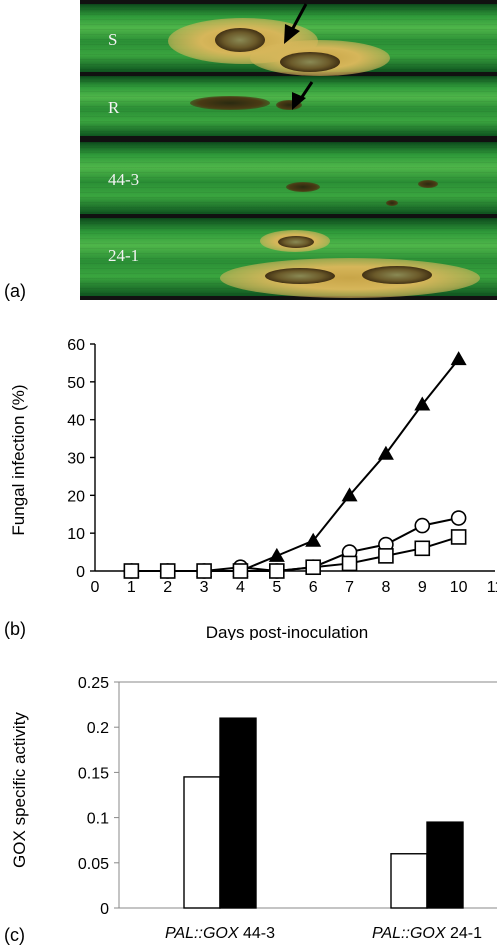 This screenshot has width=497, height=948. Describe the element at coordinates (76, 496) in the screenshot. I see `y-tick-label: 20` at that location.